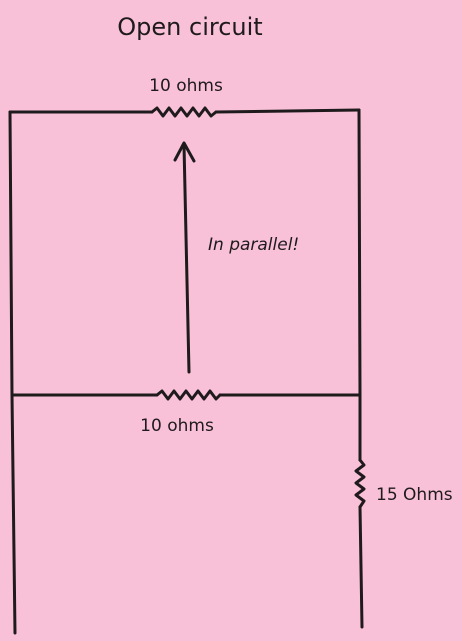 This screenshot has height=641, width=462. Describe the element at coordinates (188, 395) in the screenshot. I see `resistor-middle` at that location.